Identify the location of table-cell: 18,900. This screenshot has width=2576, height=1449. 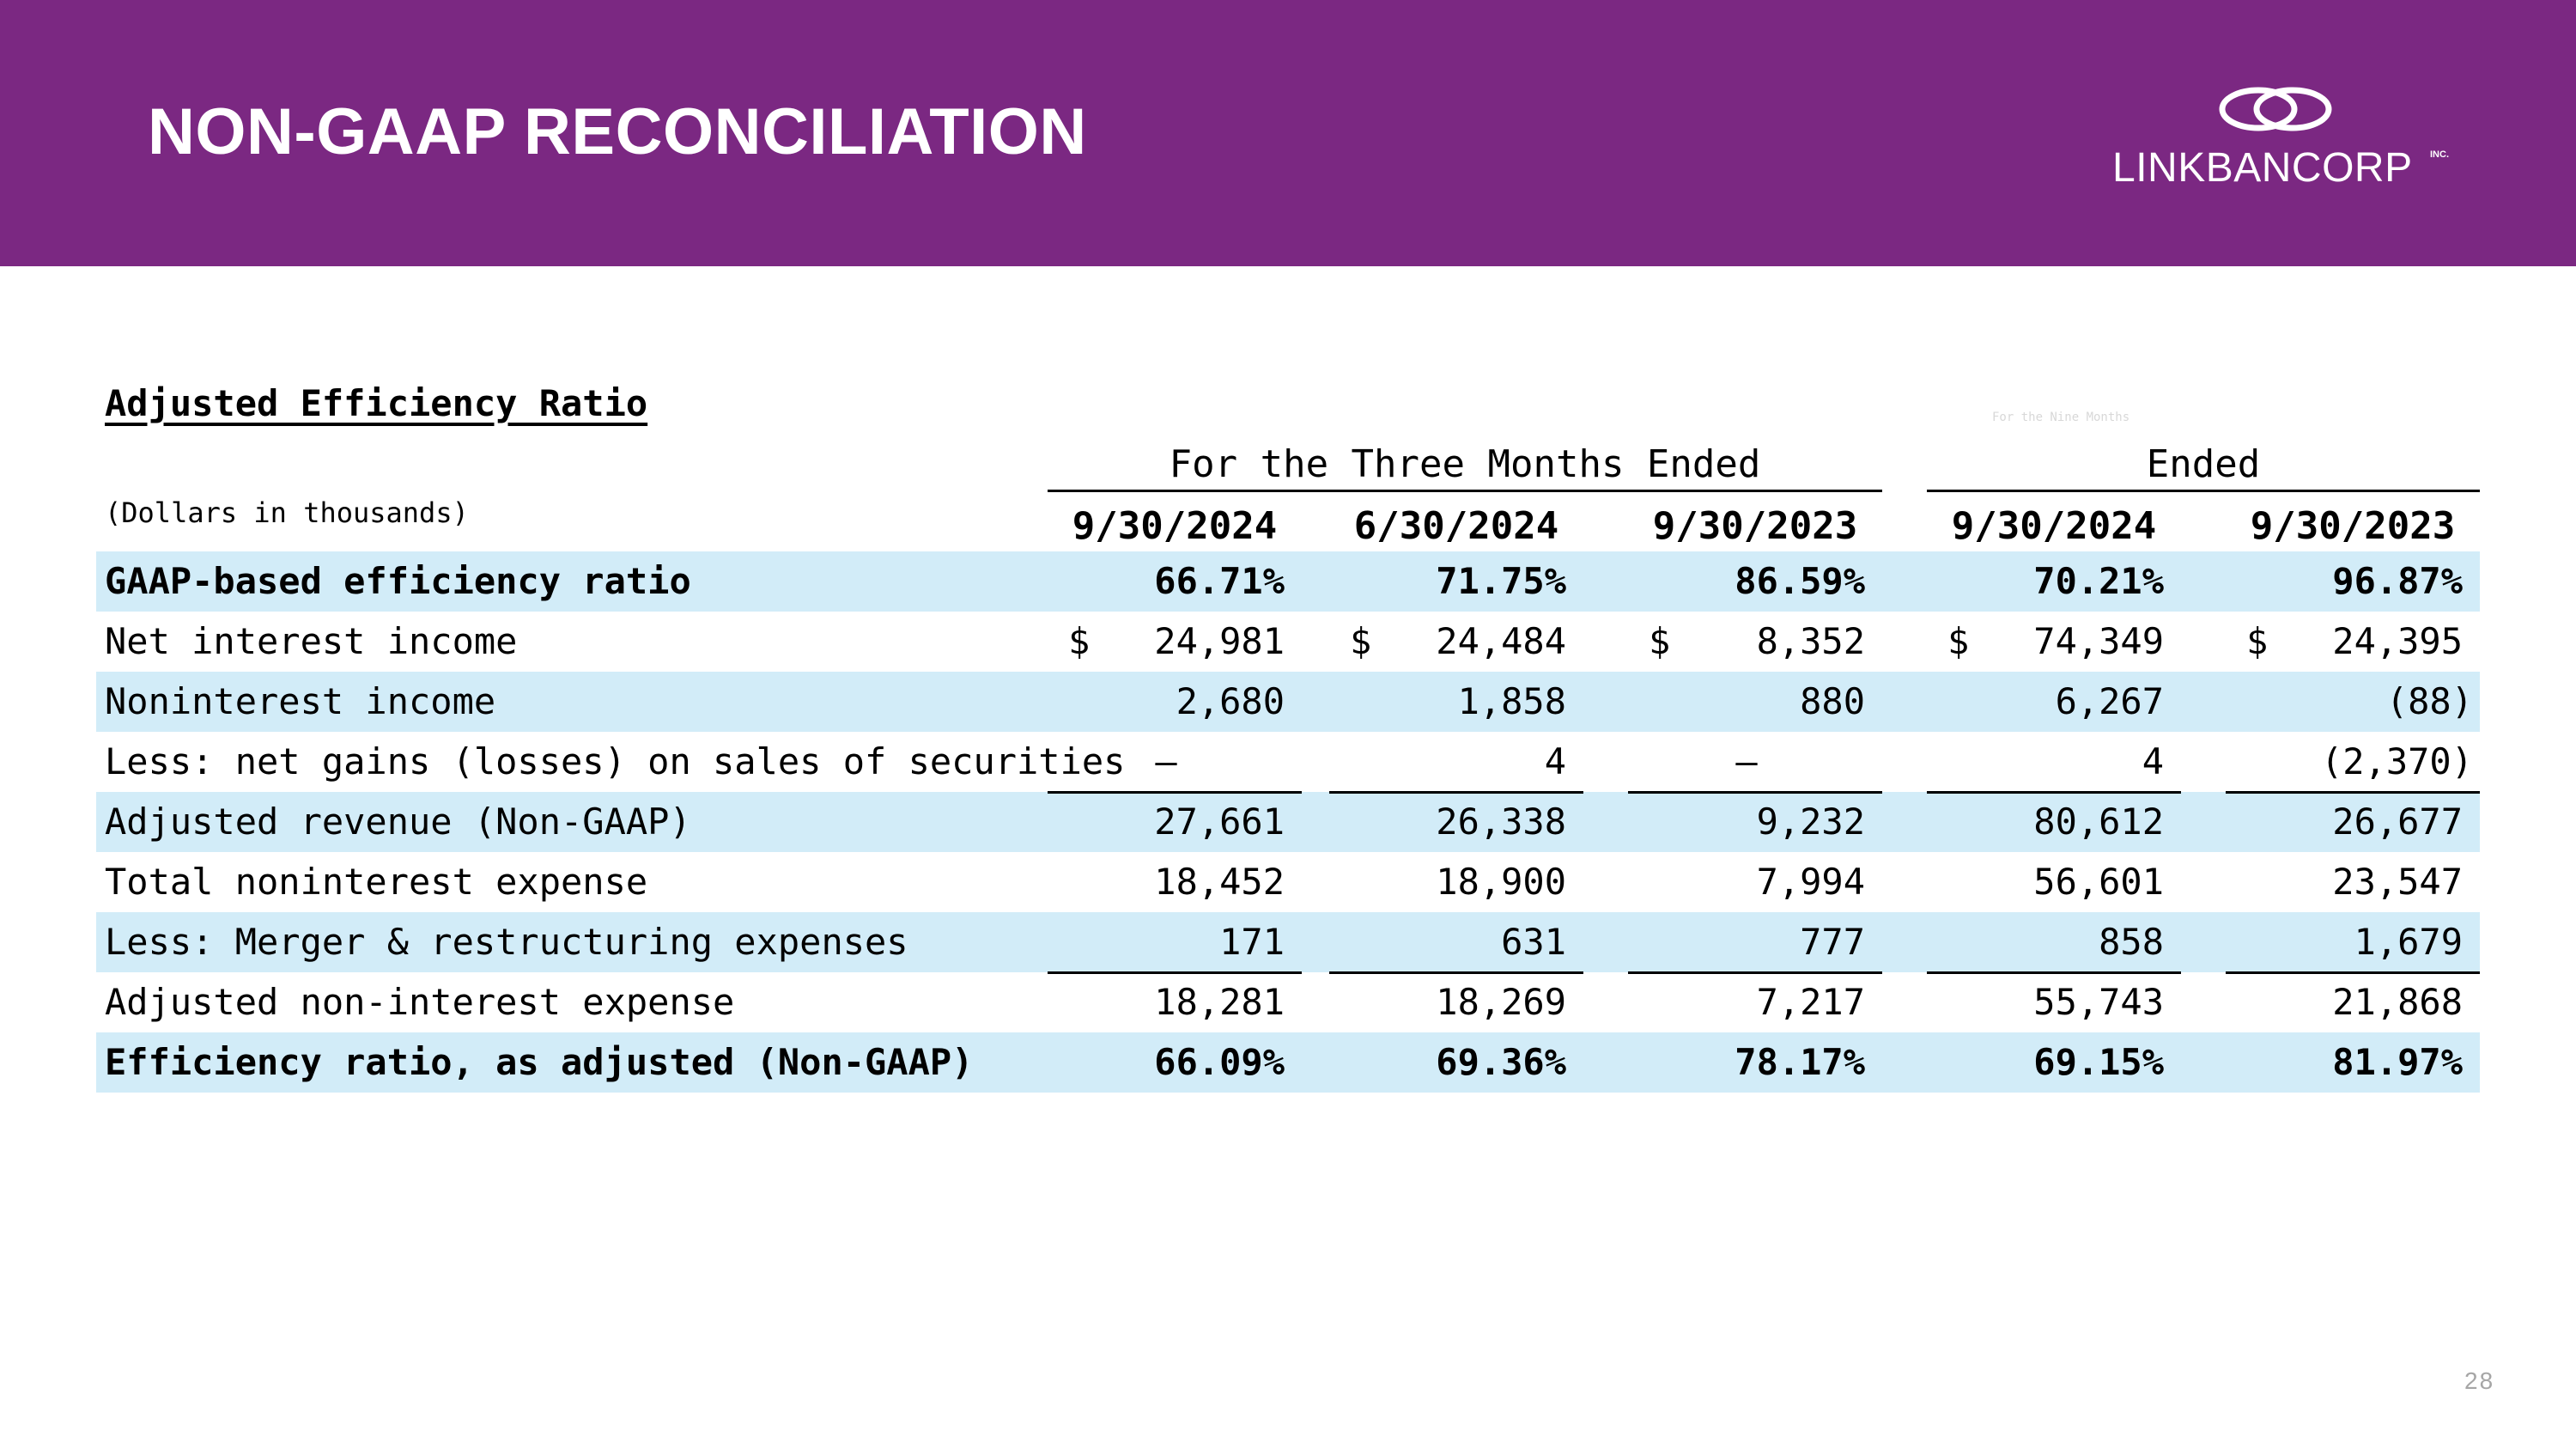
(1501, 882).